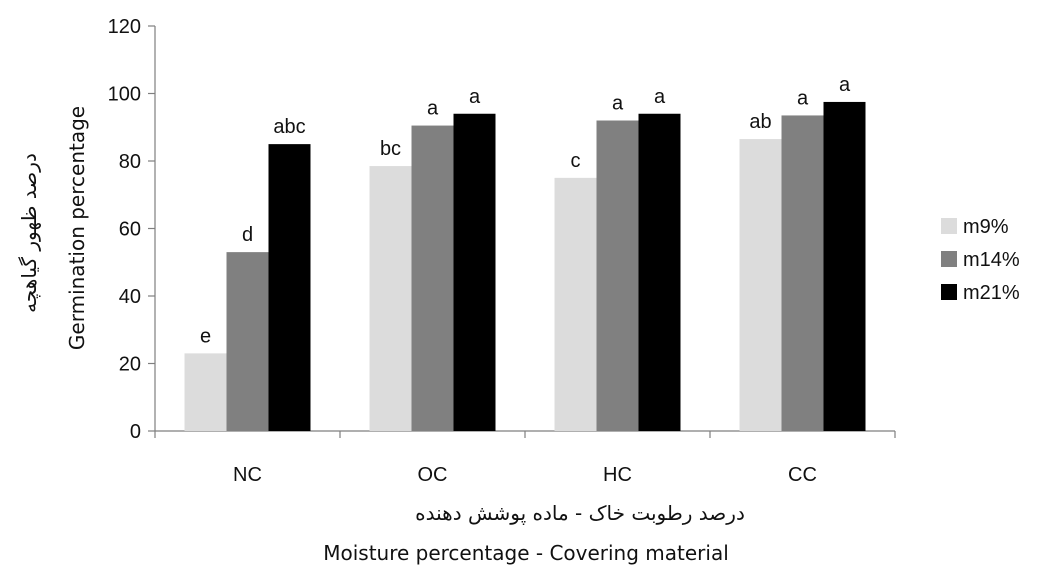 The image size is (1046, 568). I want to click on bar-oc-m9pct, so click(391, 298).